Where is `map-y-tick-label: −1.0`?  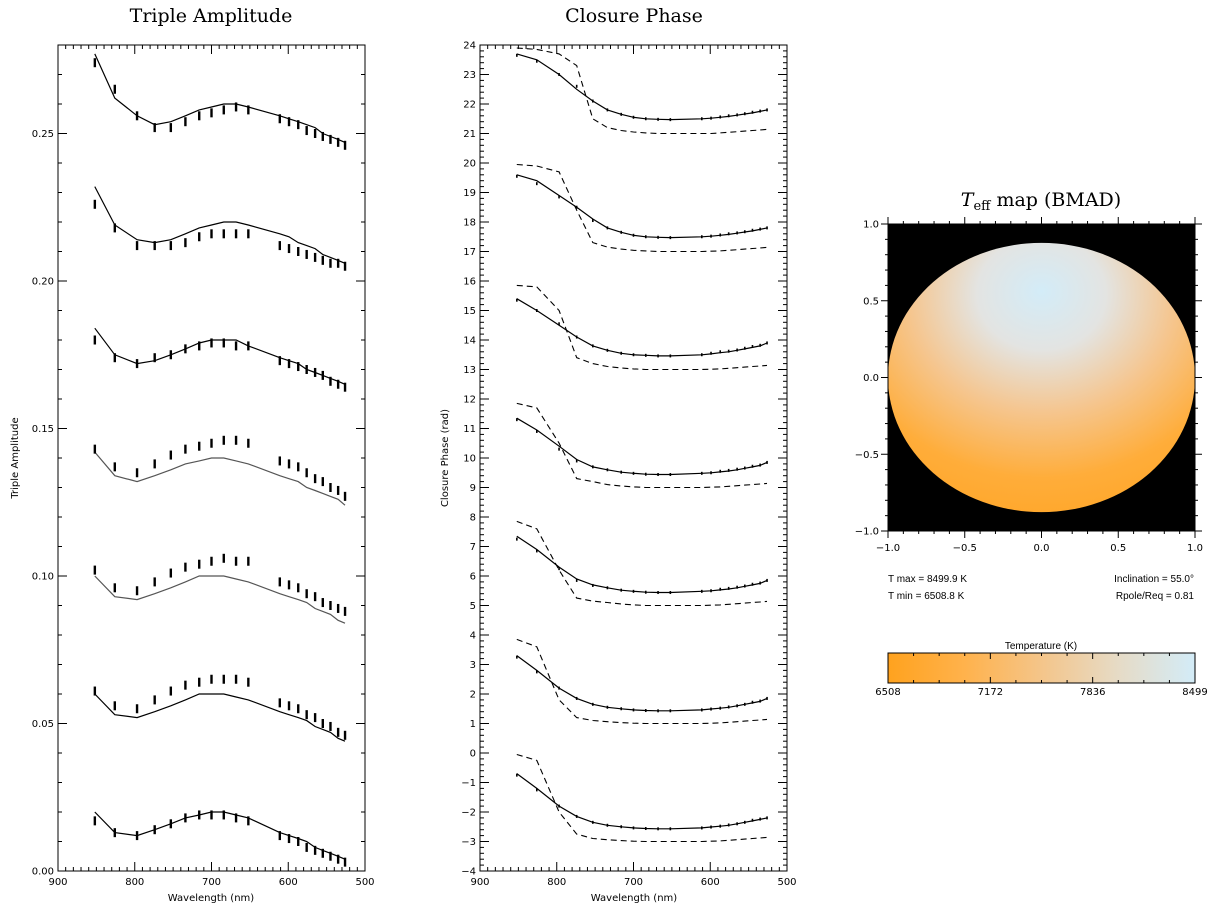 map-y-tick-label: −1.0 is located at coordinates (867, 532).